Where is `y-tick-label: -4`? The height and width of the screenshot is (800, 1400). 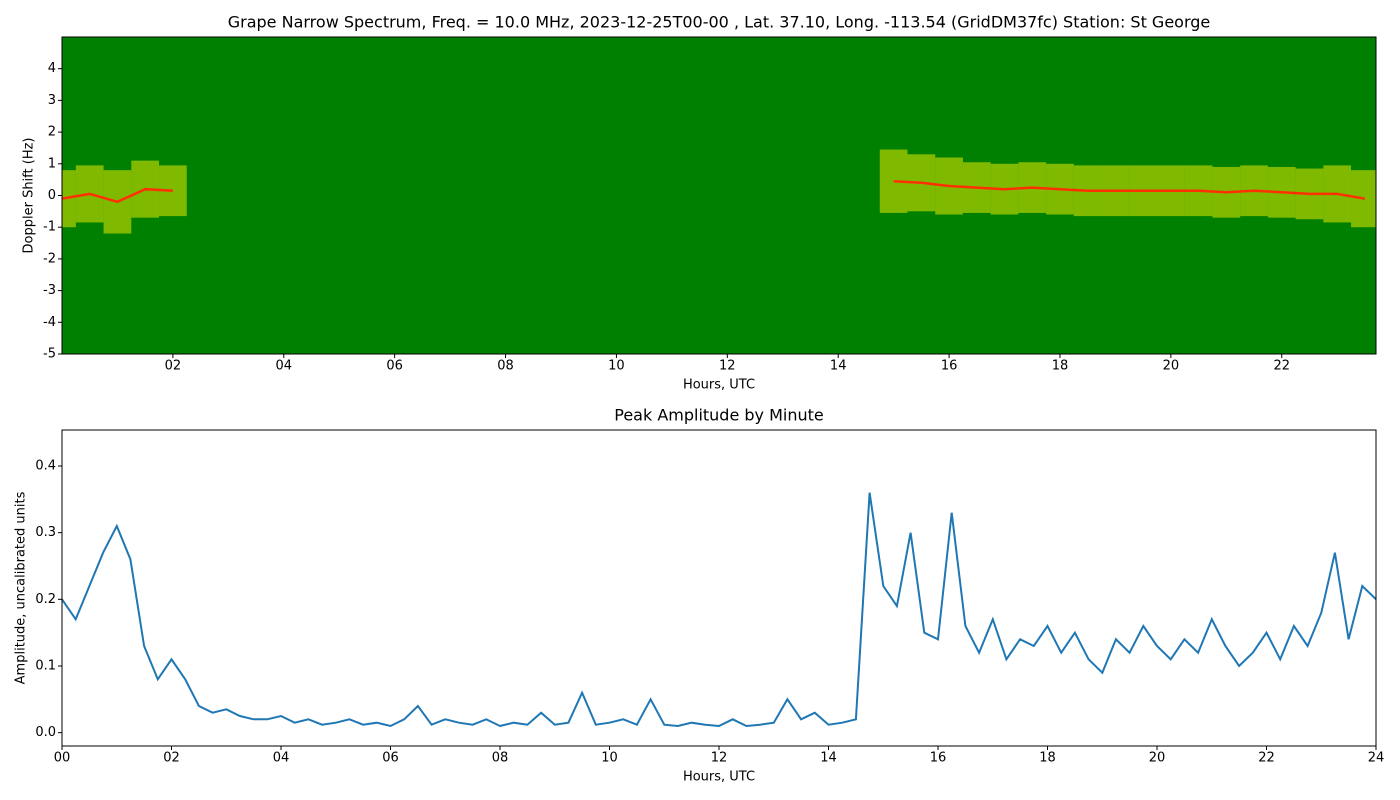 y-tick-label: -4 is located at coordinates (49, 322).